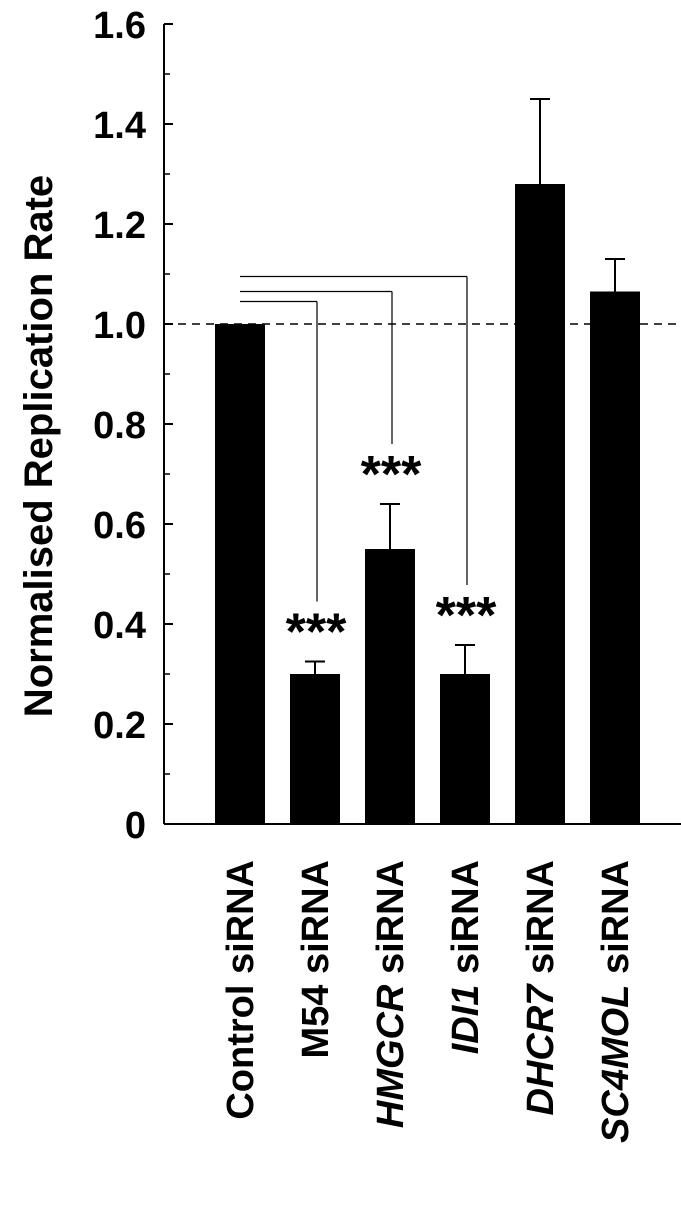  Describe the element at coordinates (615, 557) in the screenshot. I see `bar-sc4mol` at that location.